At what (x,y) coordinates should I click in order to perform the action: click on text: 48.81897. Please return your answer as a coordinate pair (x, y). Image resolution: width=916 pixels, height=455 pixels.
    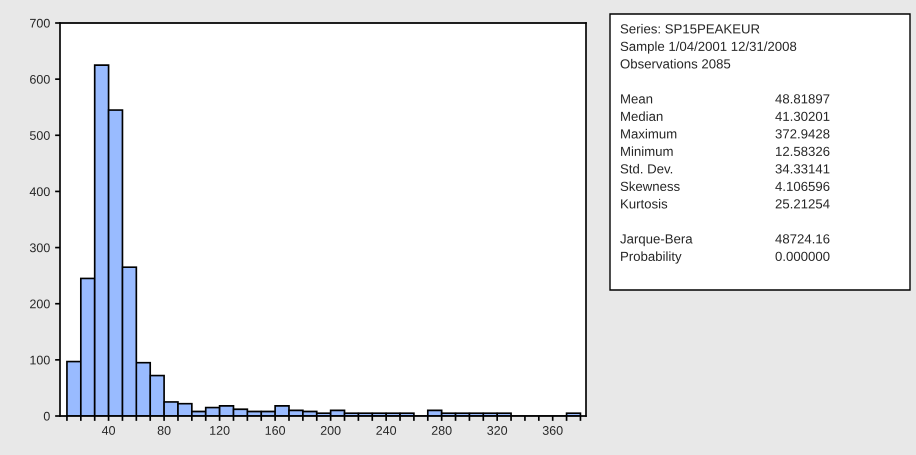
    Looking at the image, I should click on (802, 99).